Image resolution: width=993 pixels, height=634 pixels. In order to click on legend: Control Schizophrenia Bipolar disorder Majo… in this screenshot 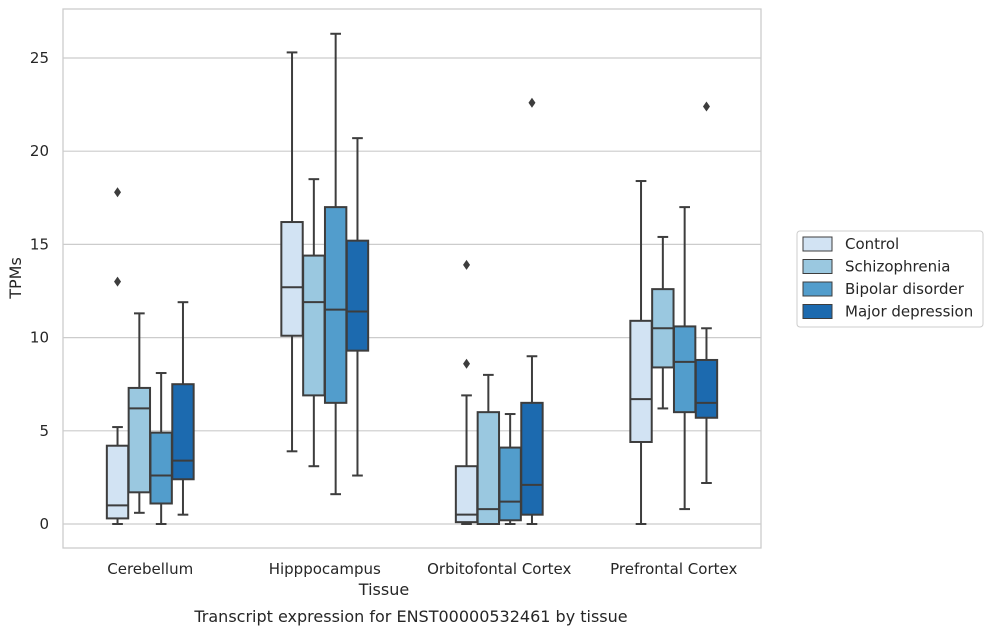, I will do `click(890, 279)`.